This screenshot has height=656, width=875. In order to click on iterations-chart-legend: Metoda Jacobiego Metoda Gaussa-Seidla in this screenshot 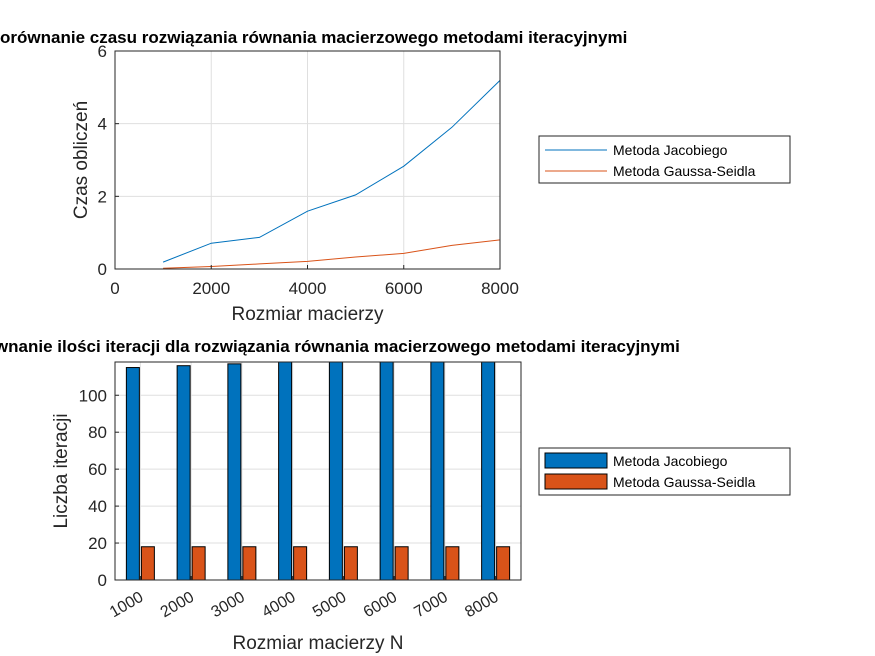, I will do `click(664, 471)`.